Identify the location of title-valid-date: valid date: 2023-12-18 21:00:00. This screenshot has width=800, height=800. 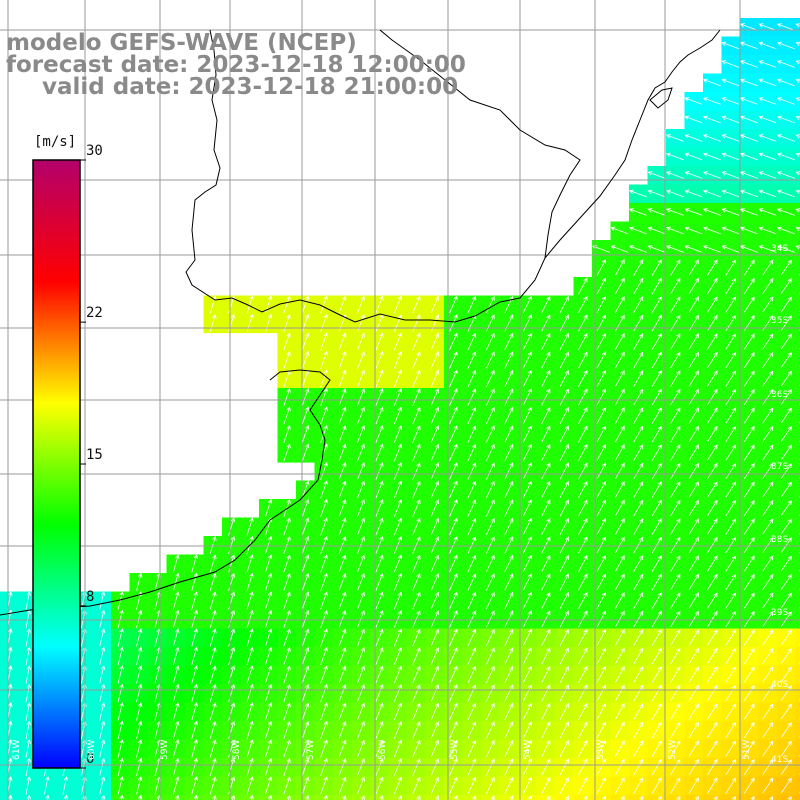
(250, 87).